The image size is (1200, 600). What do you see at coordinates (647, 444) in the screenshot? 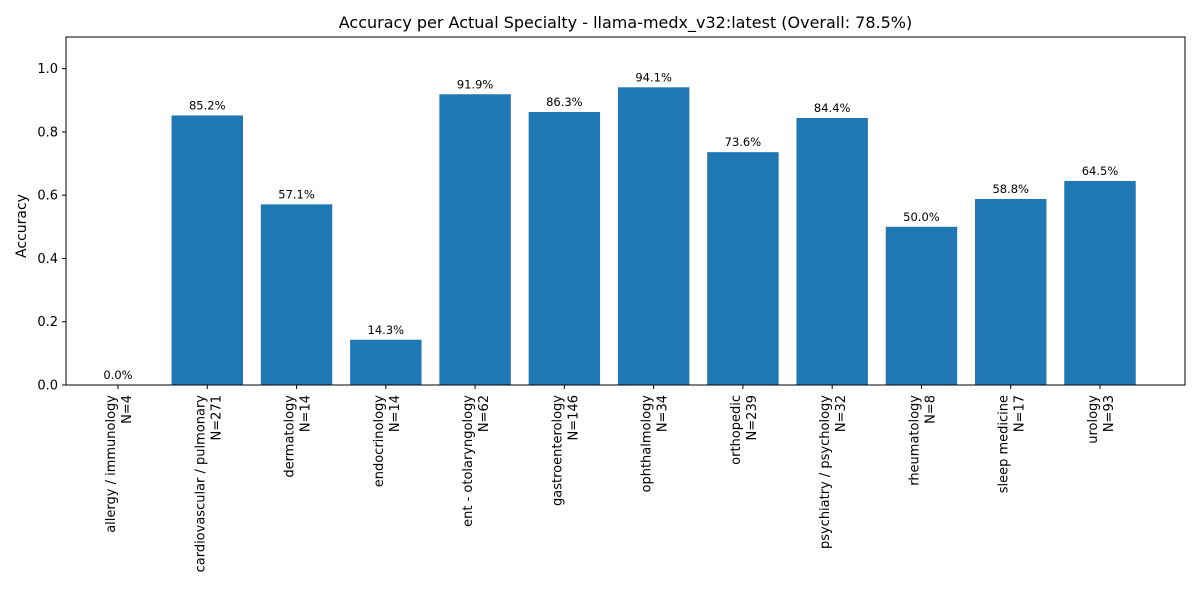
I see `x-tick-label: ophthalmology` at bounding box center [647, 444].